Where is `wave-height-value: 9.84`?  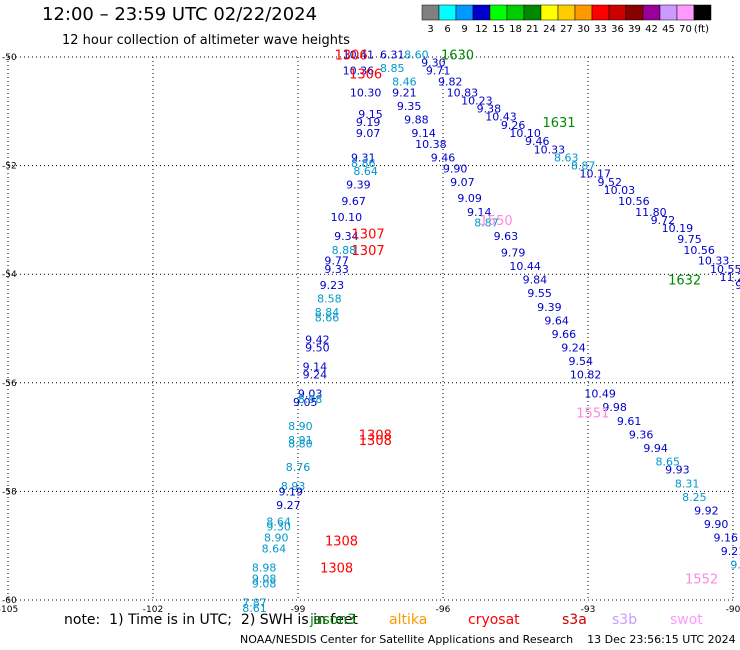
wave-height-value: 9.84 is located at coordinates (535, 280).